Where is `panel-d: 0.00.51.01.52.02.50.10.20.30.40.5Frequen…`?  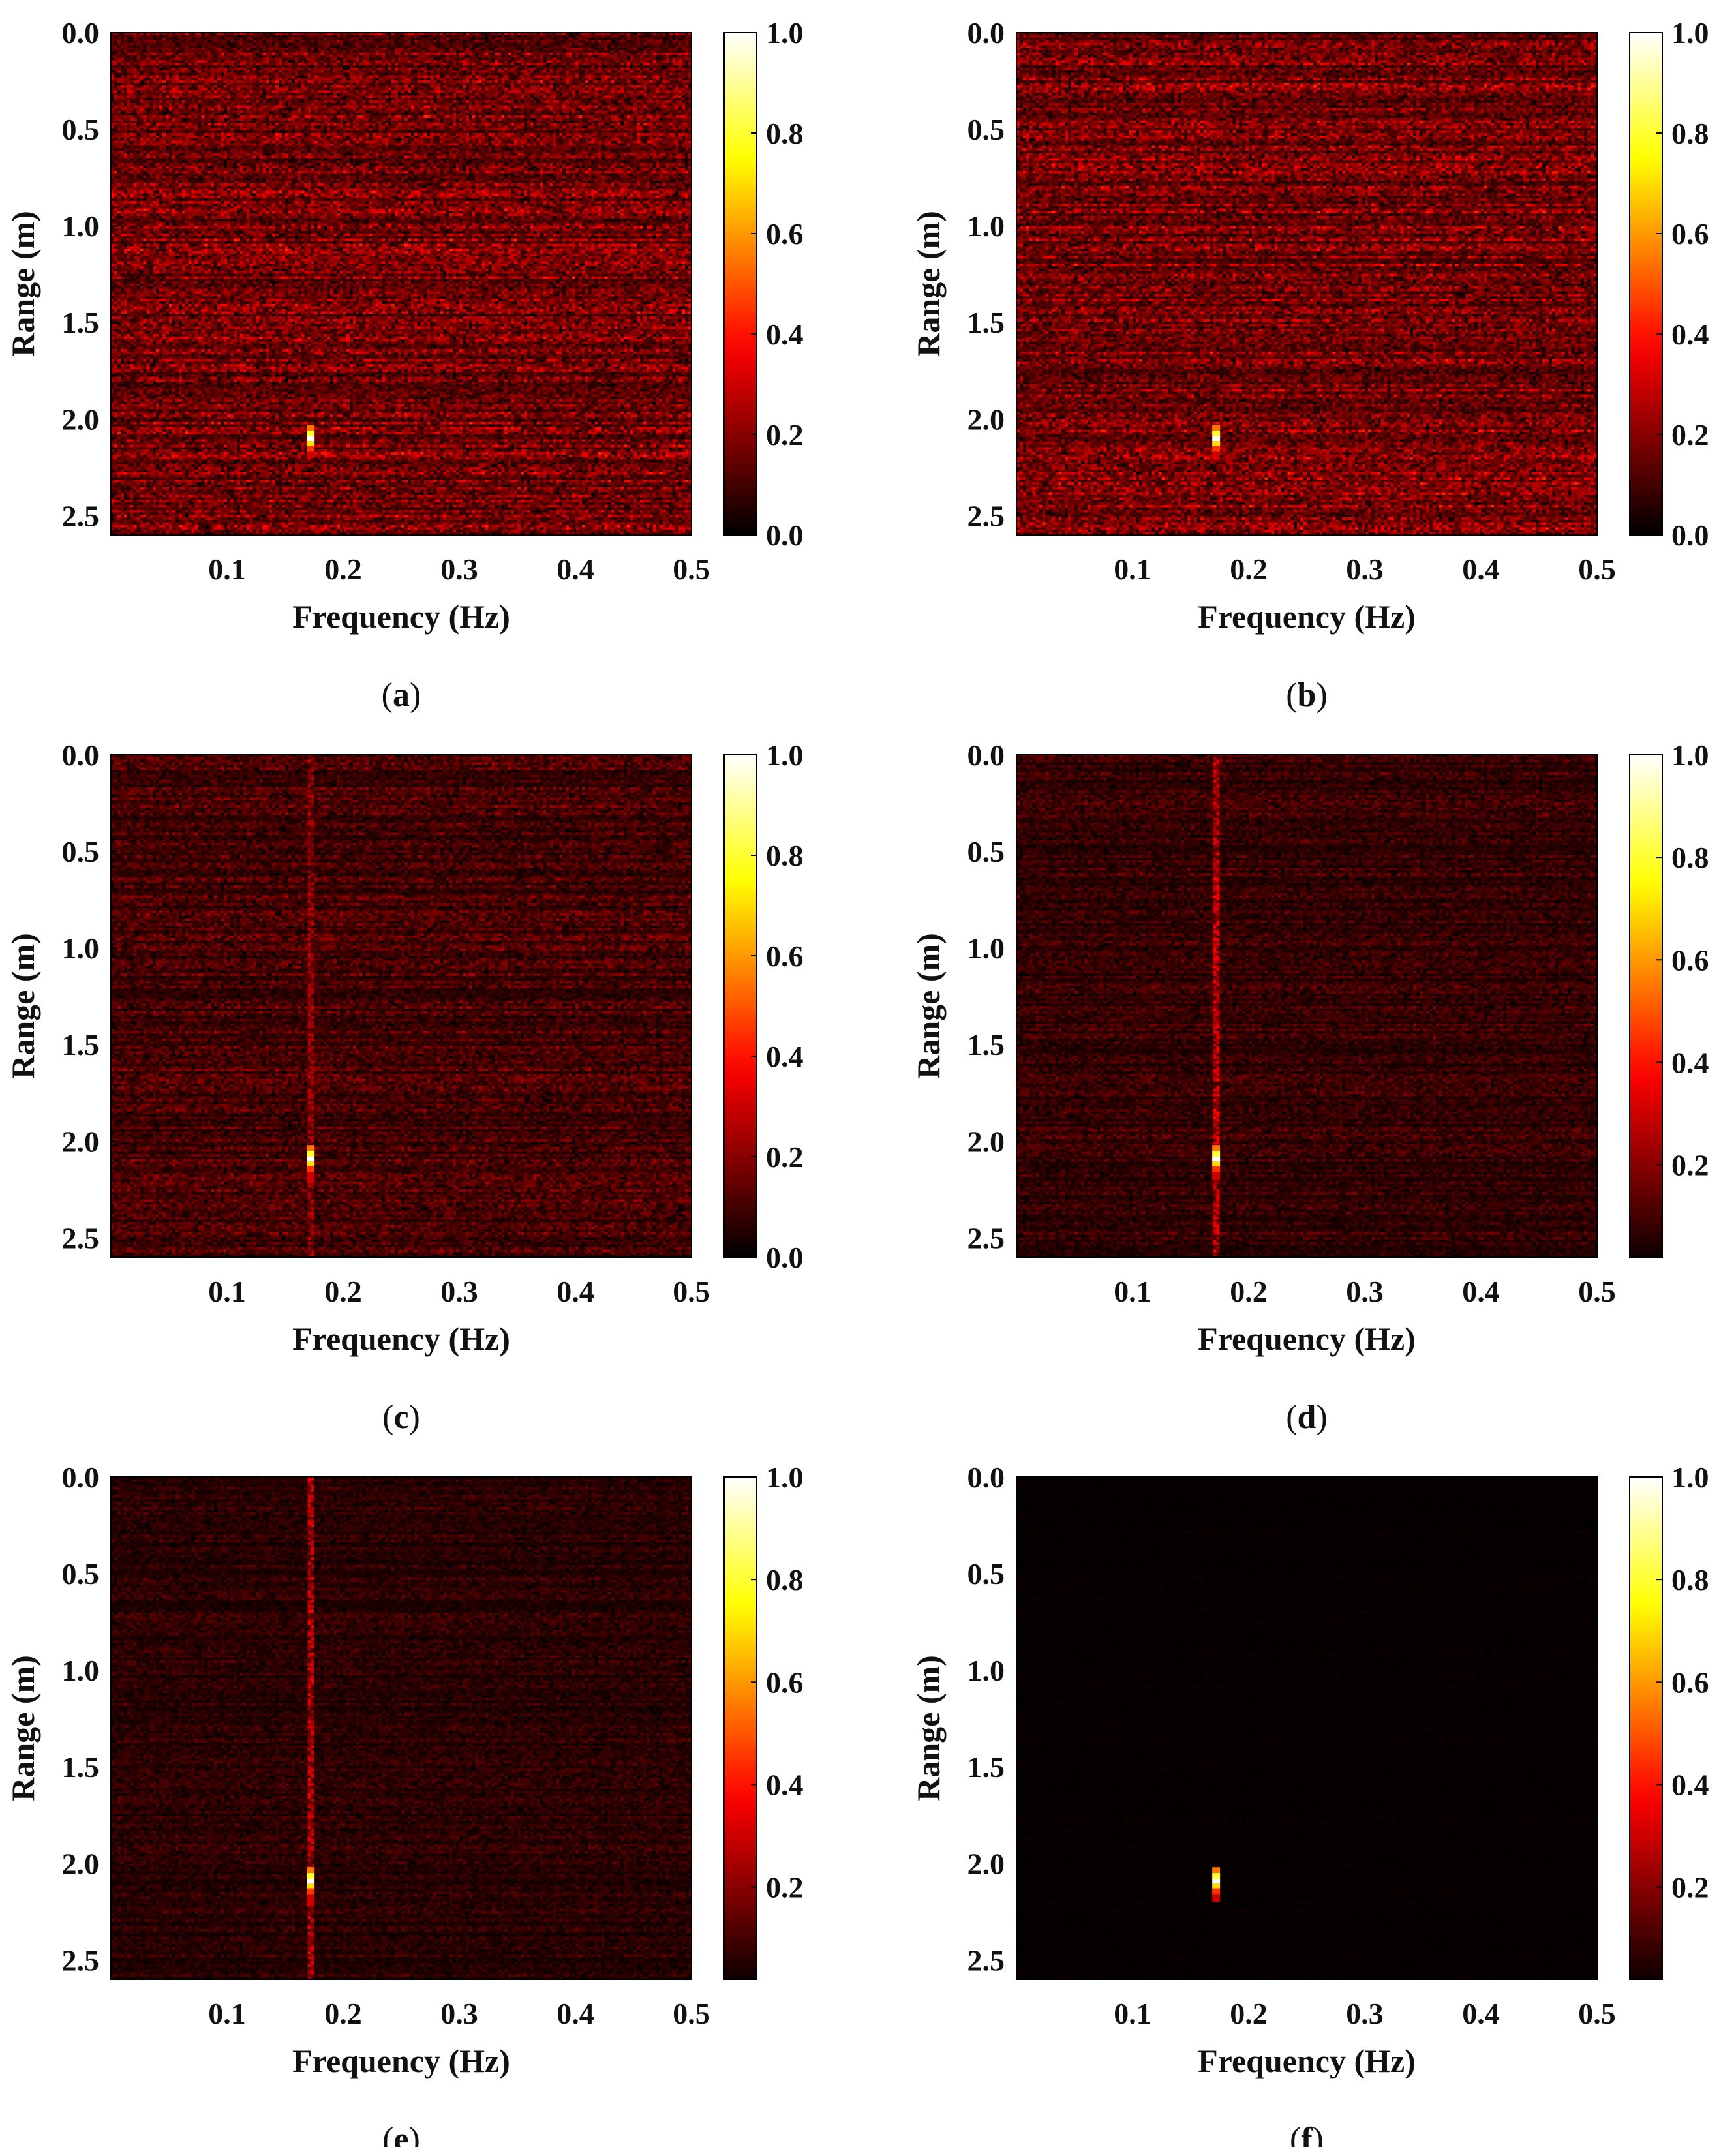 panel-d: 0.00.51.01.52.02.50.10.20.30.40.5Frequen… is located at coordinates (1309, 1087).